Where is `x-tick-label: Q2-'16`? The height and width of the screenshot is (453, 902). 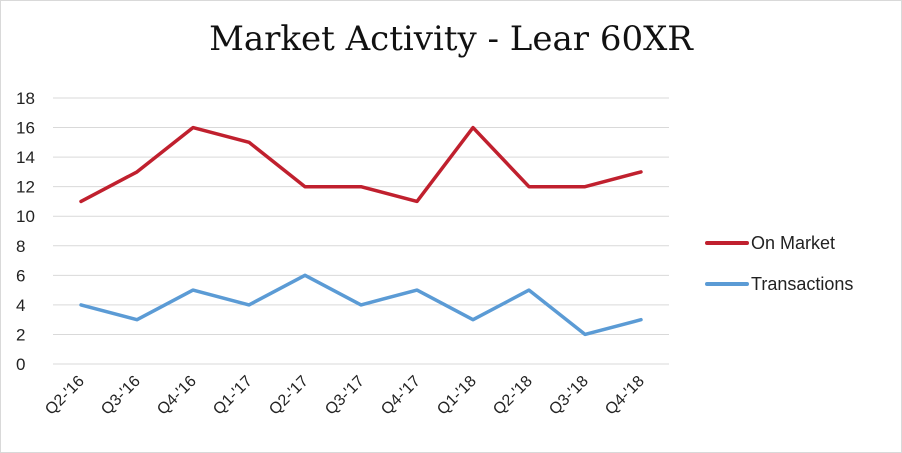 x-tick-label: Q2-'16 is located at coordinates (65, 396).